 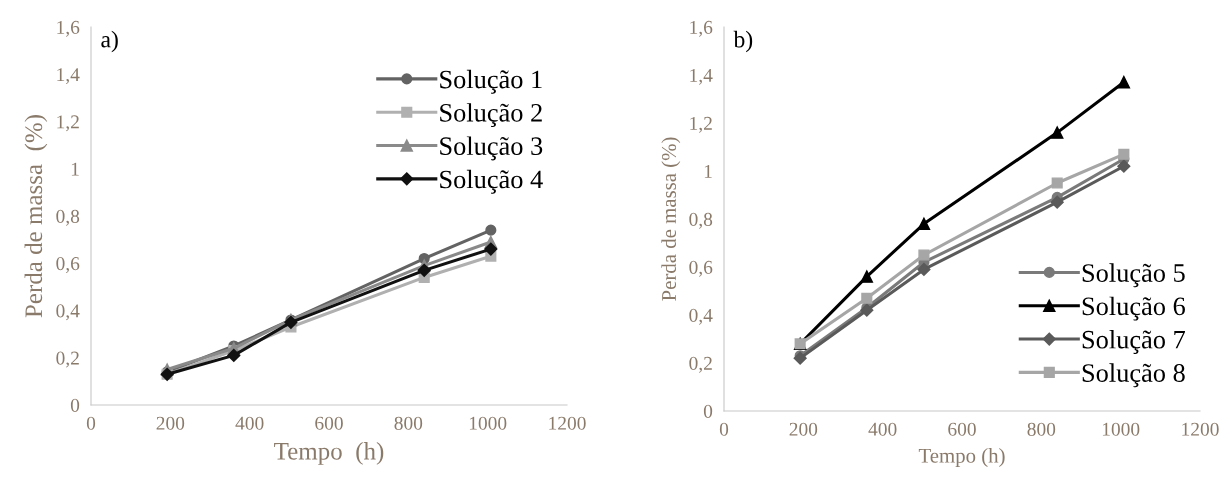 I want to click on annotation: b), so click(x=743, y=41).